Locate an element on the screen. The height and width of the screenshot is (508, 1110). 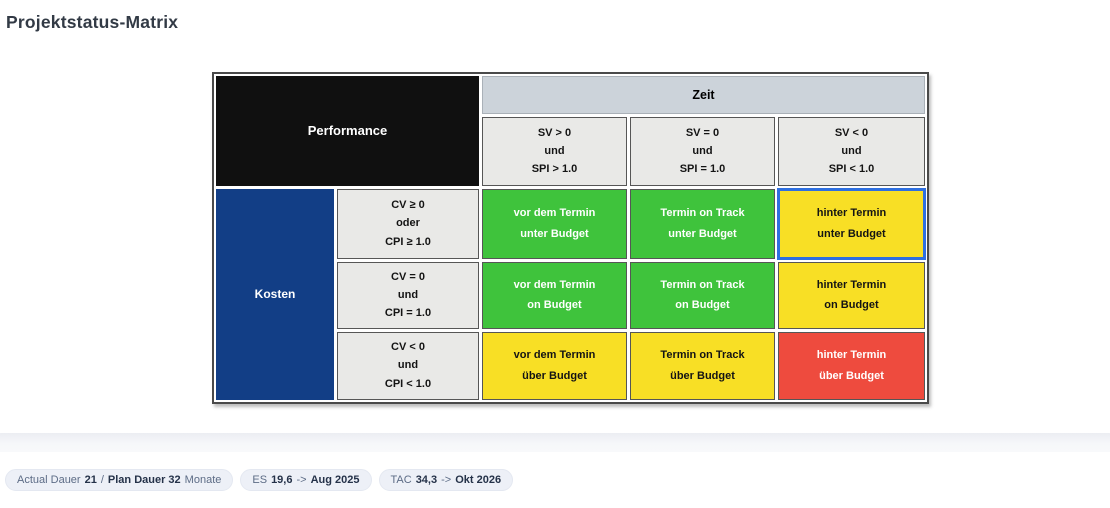
kpi-value: Aug 2025 is located at coordinates (335, 480).